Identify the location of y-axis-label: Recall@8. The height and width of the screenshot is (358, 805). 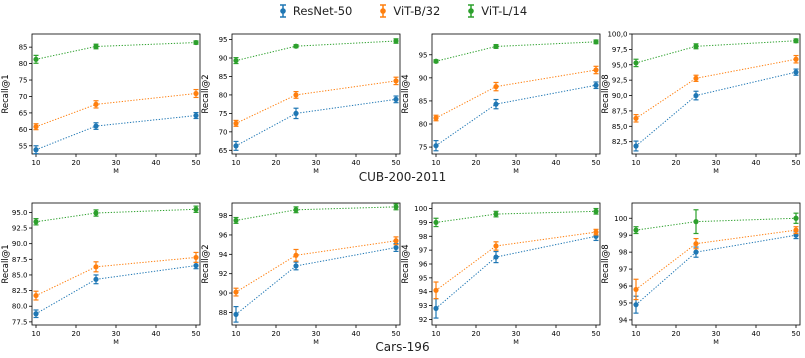
(606, 93).